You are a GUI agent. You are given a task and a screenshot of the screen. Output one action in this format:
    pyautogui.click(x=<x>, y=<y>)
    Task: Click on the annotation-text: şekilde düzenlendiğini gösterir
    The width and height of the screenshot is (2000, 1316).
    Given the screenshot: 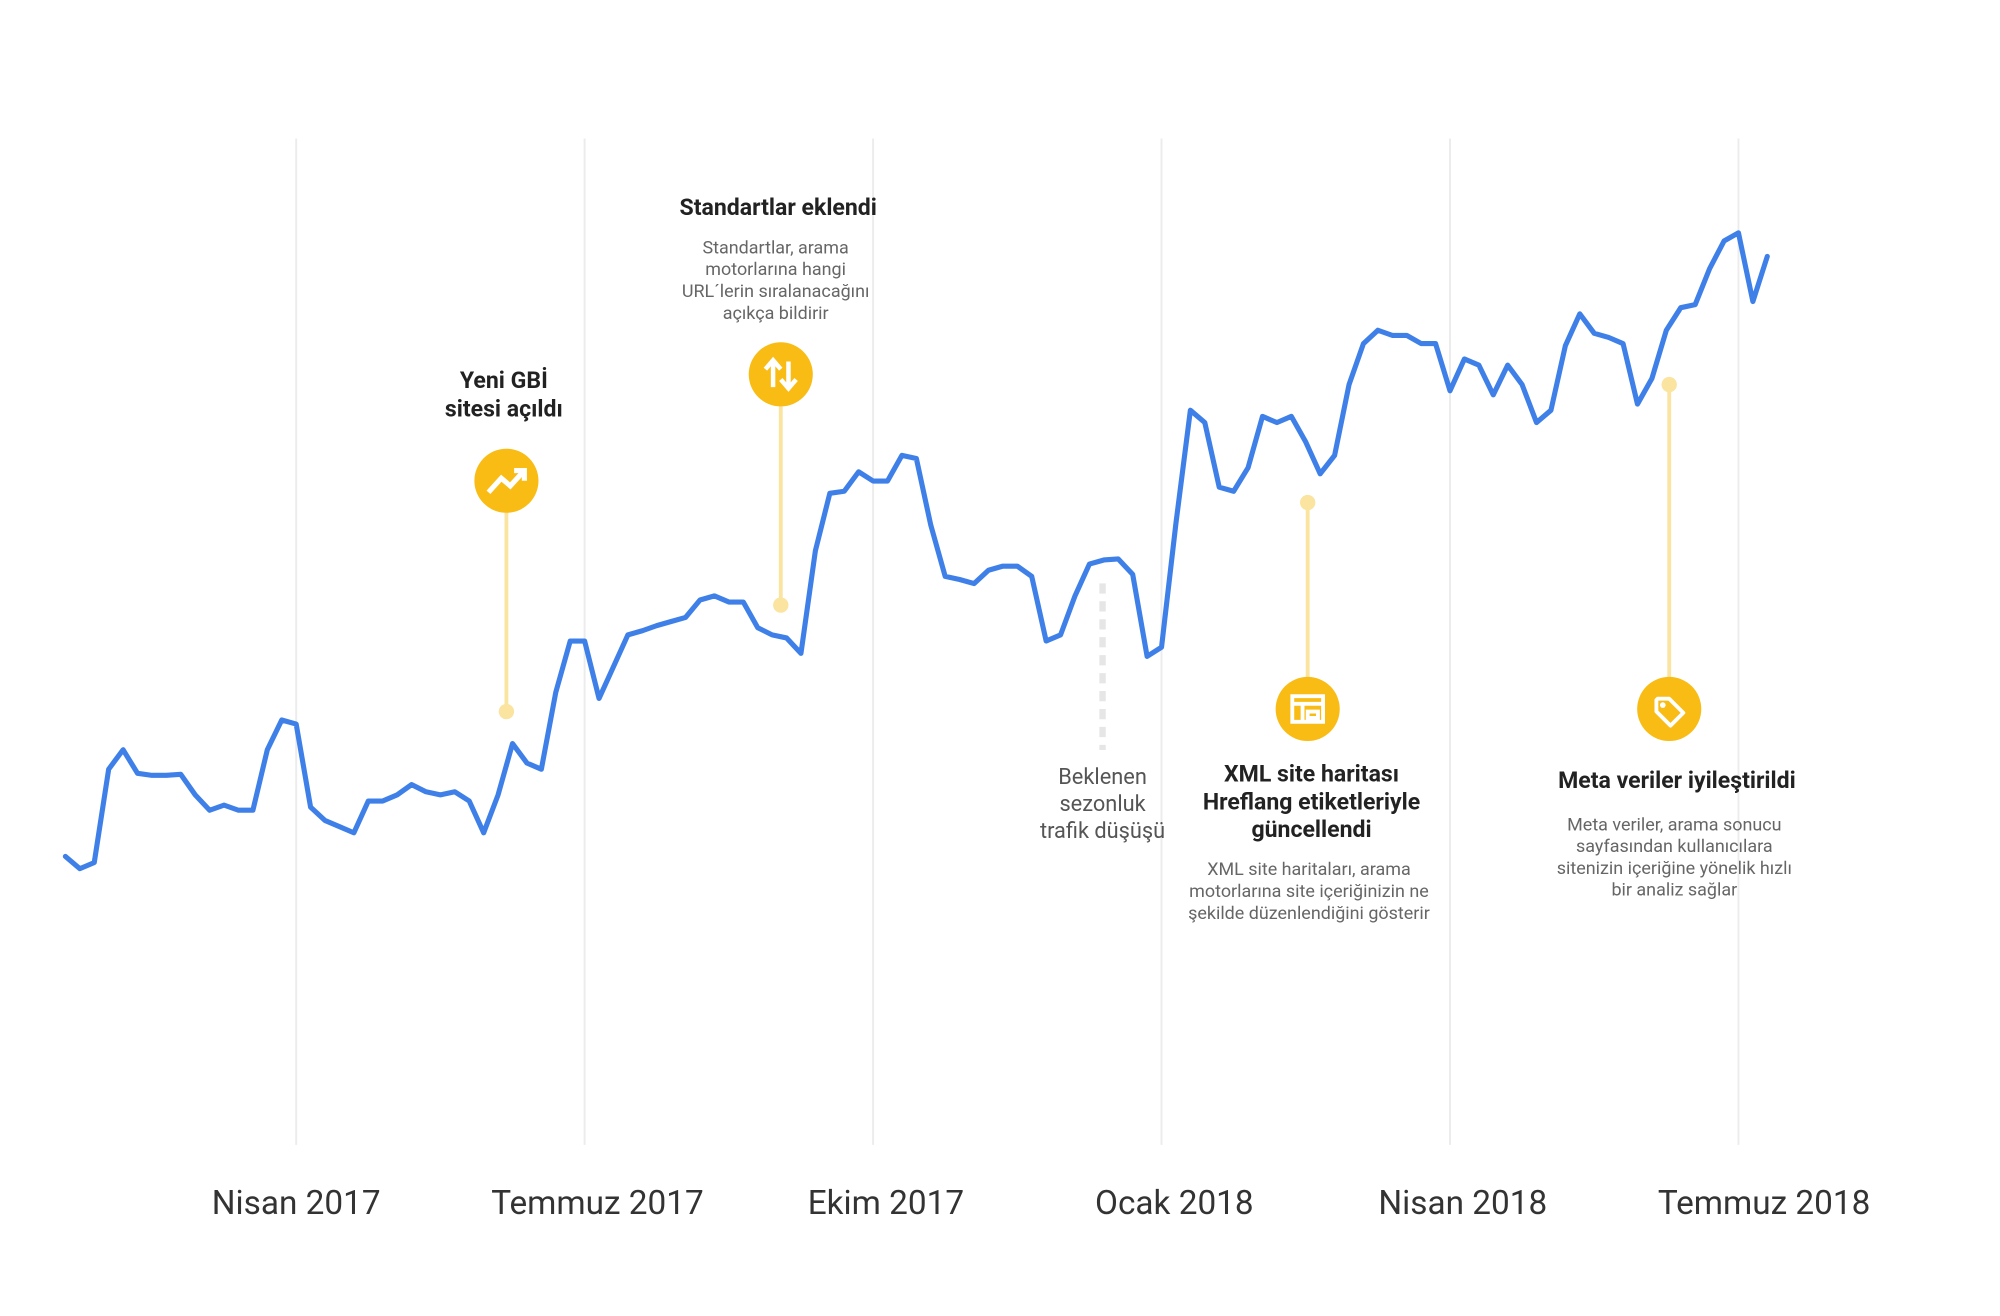 What is the action you would take?
    pyautogui.click(x=1309, y=913)
    